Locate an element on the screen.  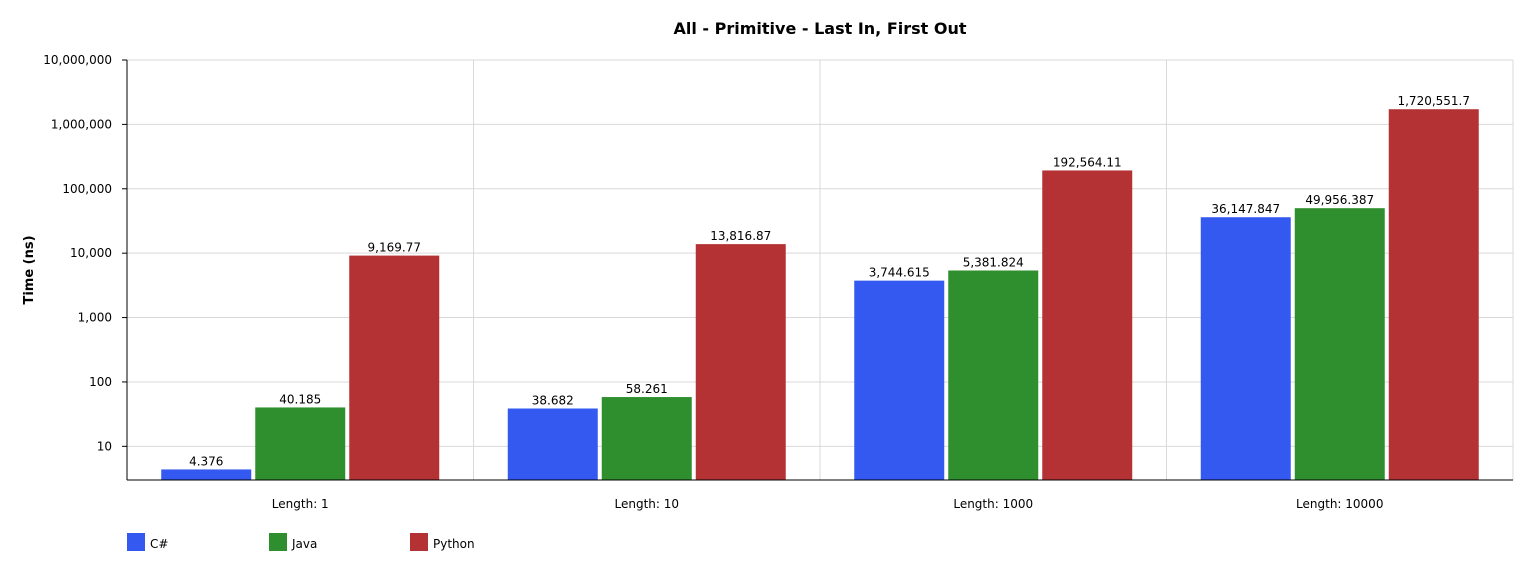
data-label: 4.376 is located at coordinates (206, 461).